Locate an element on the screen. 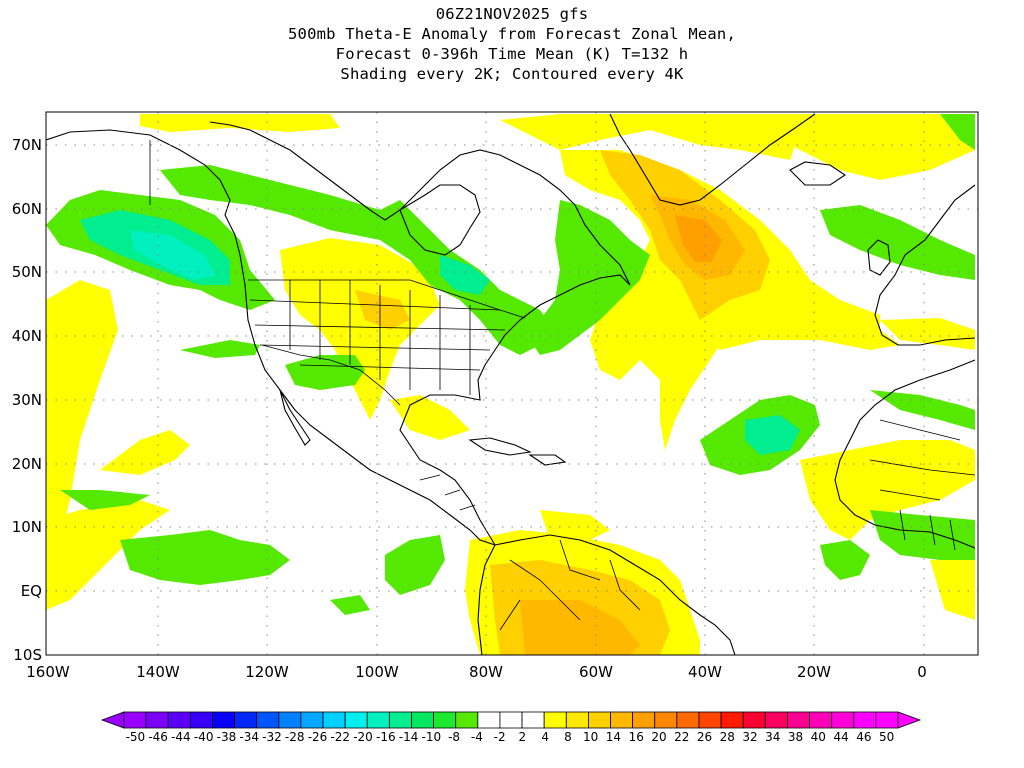 The width and height of the screenshot is (1024, 768). shade-yellow-mediterranean is located at coordinates (927, 334).